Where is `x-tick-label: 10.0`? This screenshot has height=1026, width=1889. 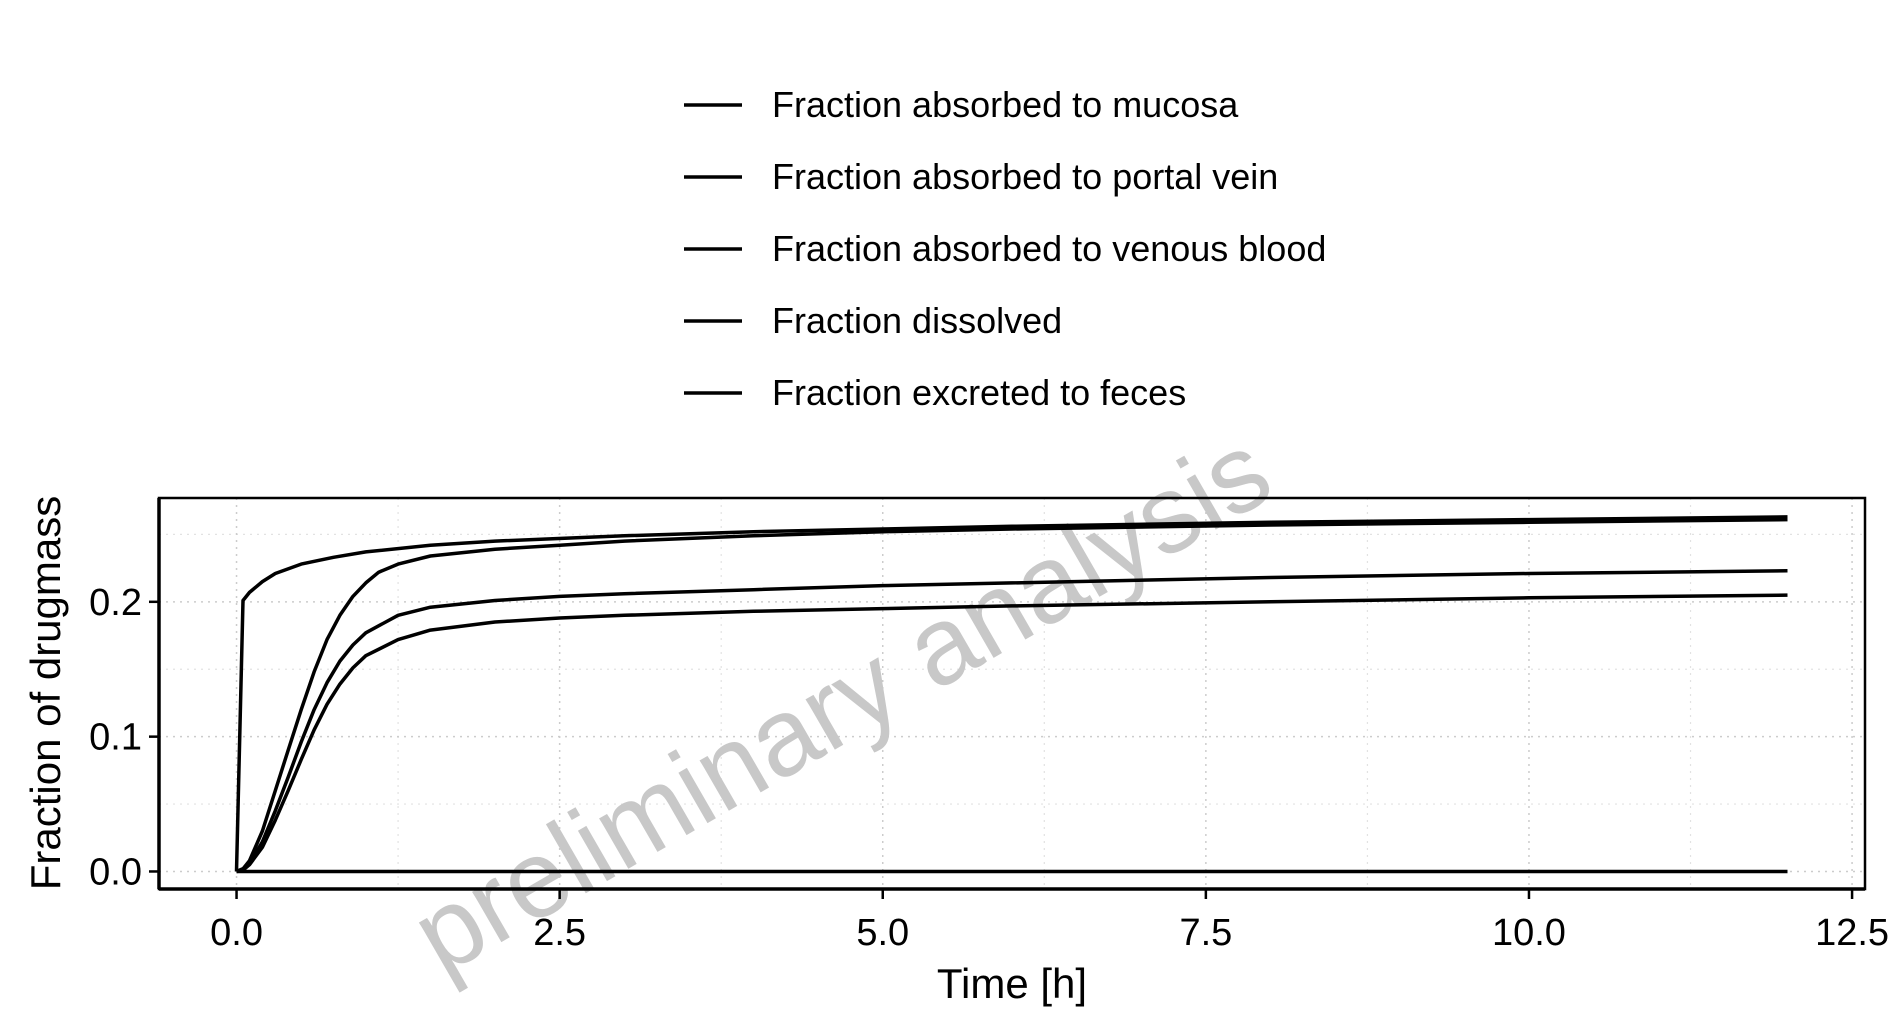 x-tick-label: 10.0 is located at coordinates (1529, 933).